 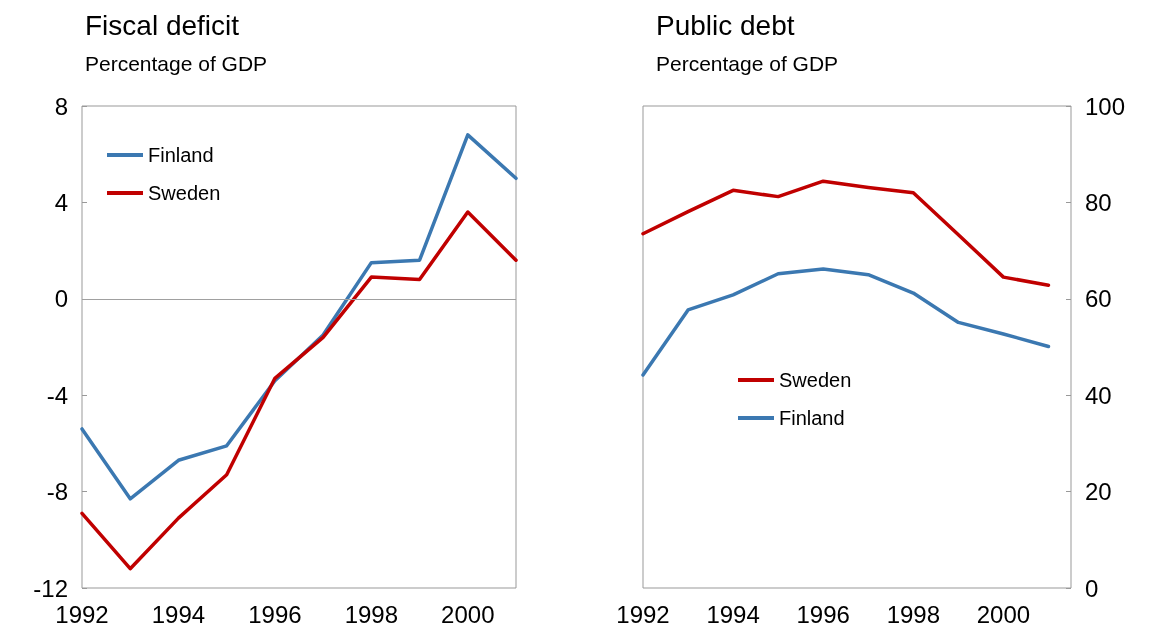 I want to click on y2-tick-label: 80, so click(x=1098, y=202).